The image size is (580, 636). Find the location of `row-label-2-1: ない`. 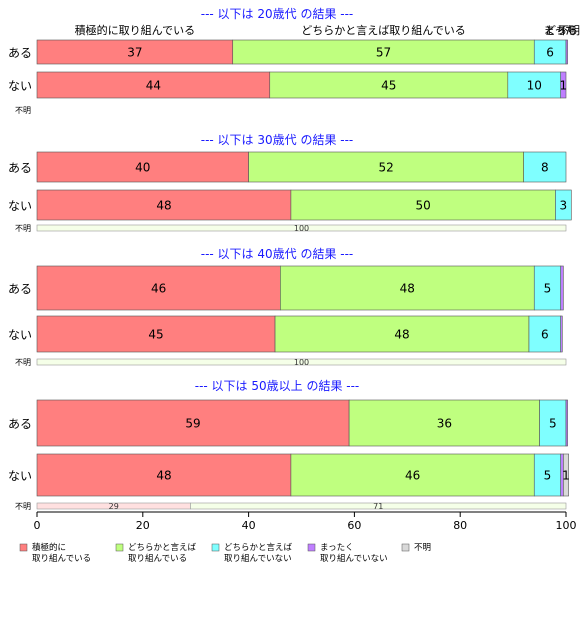

row-label-2-1: ない is located at coordinates (20, 335).